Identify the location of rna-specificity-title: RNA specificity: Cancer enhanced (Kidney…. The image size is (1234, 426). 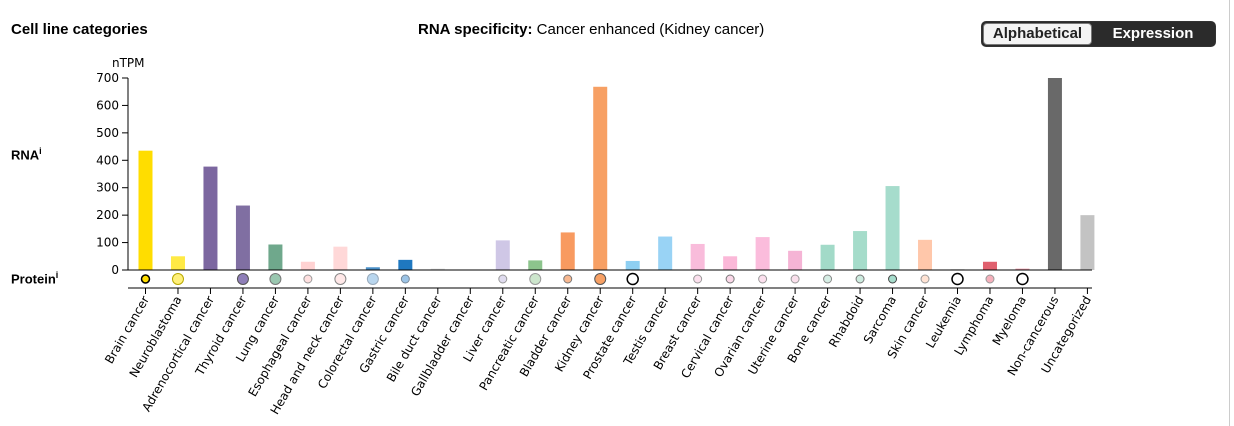
(591, 29).